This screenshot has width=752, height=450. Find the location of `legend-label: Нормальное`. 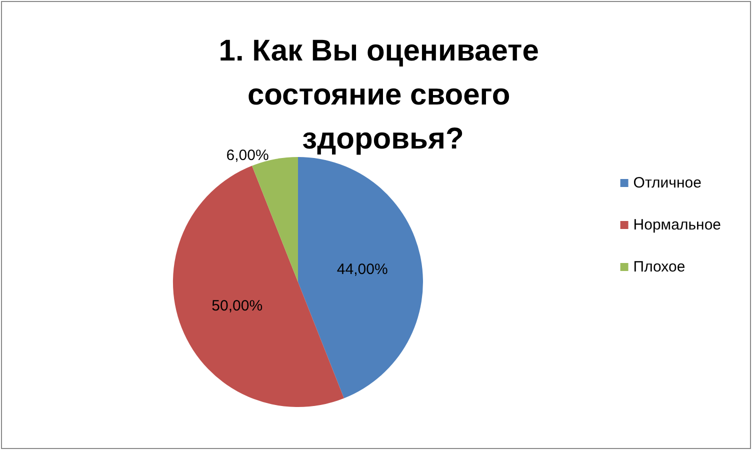

legend-label: Нормальное is located at coordinates (677, 225).